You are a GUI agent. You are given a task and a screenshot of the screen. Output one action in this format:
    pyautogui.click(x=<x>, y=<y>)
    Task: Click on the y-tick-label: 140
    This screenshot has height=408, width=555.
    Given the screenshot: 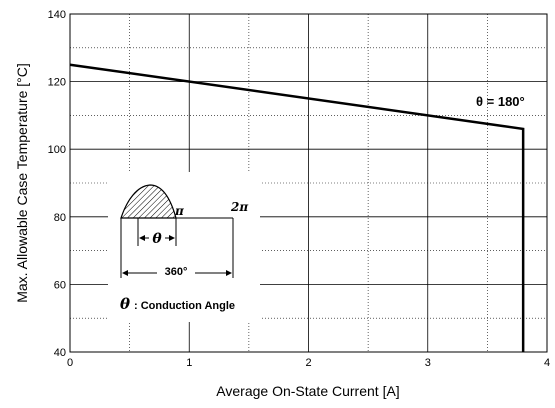 What is the action you would take?
    pyautogui.click(x=57, y=15)
    